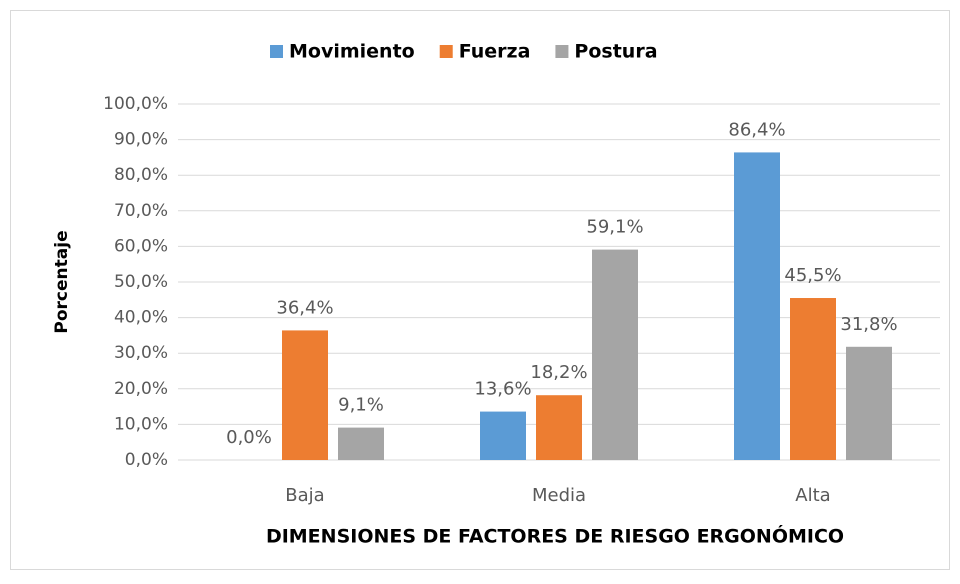 The image size is (960, 584). I want to click on value-label: 0,0%, so click(249, 437).